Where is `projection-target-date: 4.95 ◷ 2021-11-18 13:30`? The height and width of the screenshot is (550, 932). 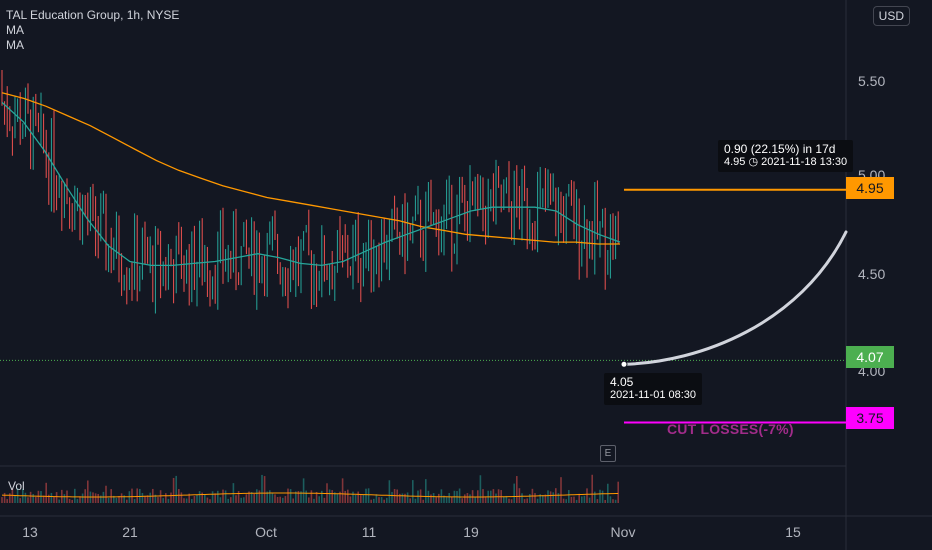
projection-target-date: 4.95 ◷ 2021-11-18 13:30 is located at coordinates (786, 162).